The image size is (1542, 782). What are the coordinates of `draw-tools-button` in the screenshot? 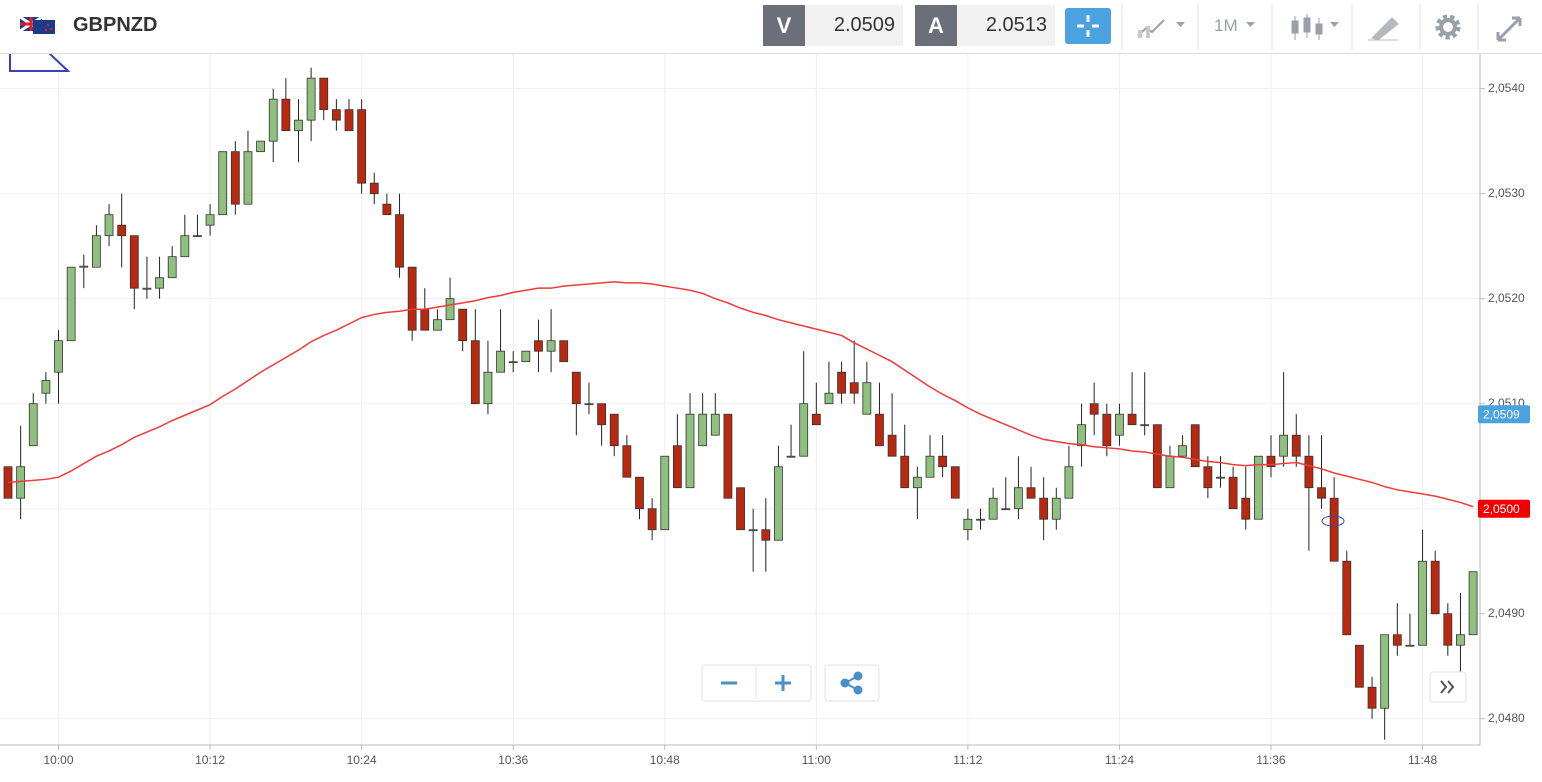 It's located at (1383, 29).